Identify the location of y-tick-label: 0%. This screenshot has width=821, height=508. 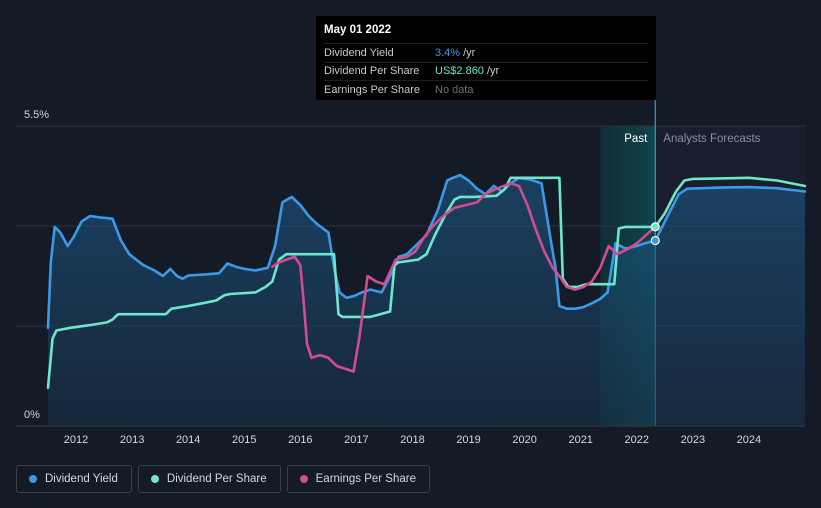
(32, 415).